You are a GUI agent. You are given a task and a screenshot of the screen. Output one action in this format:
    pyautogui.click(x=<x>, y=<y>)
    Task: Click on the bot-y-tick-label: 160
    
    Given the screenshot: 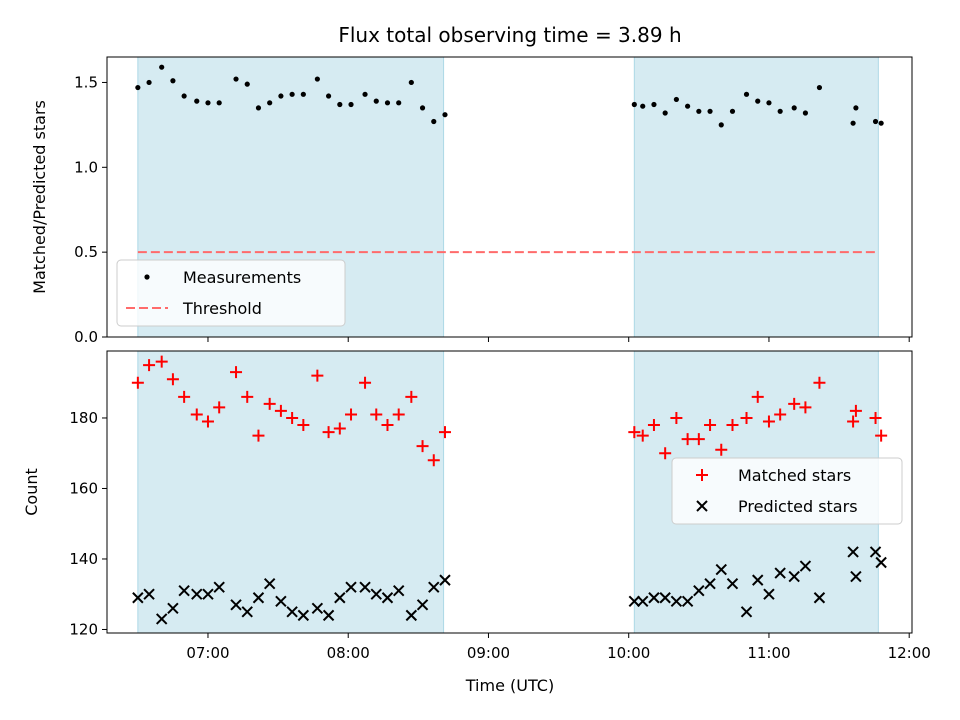 What is the action you would take?
    pyautogui.click(x=83, y=488)
    